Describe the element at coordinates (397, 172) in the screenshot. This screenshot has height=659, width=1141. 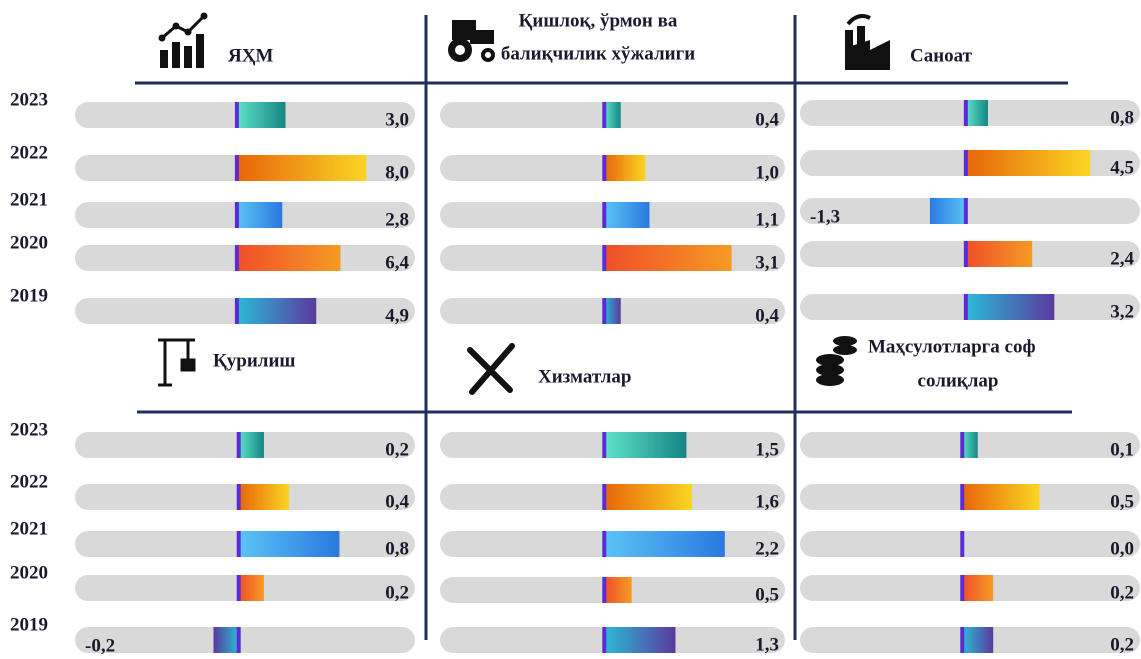
I see `value-label: 8,0` at that location.